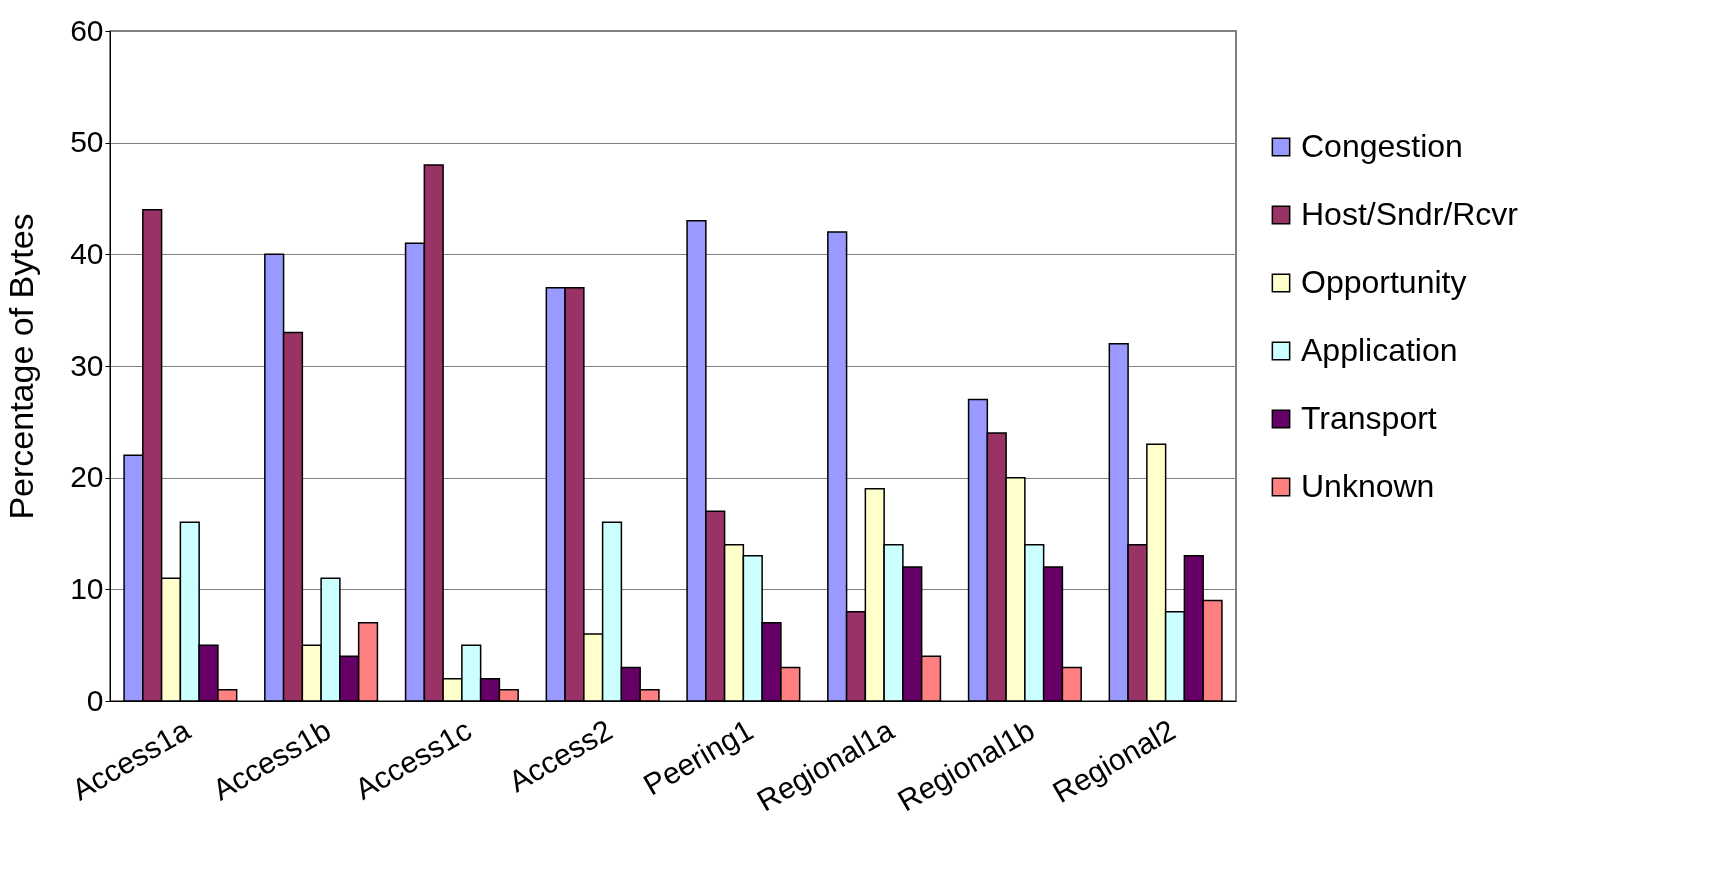 This screenshot has width=1721, height=880. I want to click on legend-label: Transport, so click(1369, 418).